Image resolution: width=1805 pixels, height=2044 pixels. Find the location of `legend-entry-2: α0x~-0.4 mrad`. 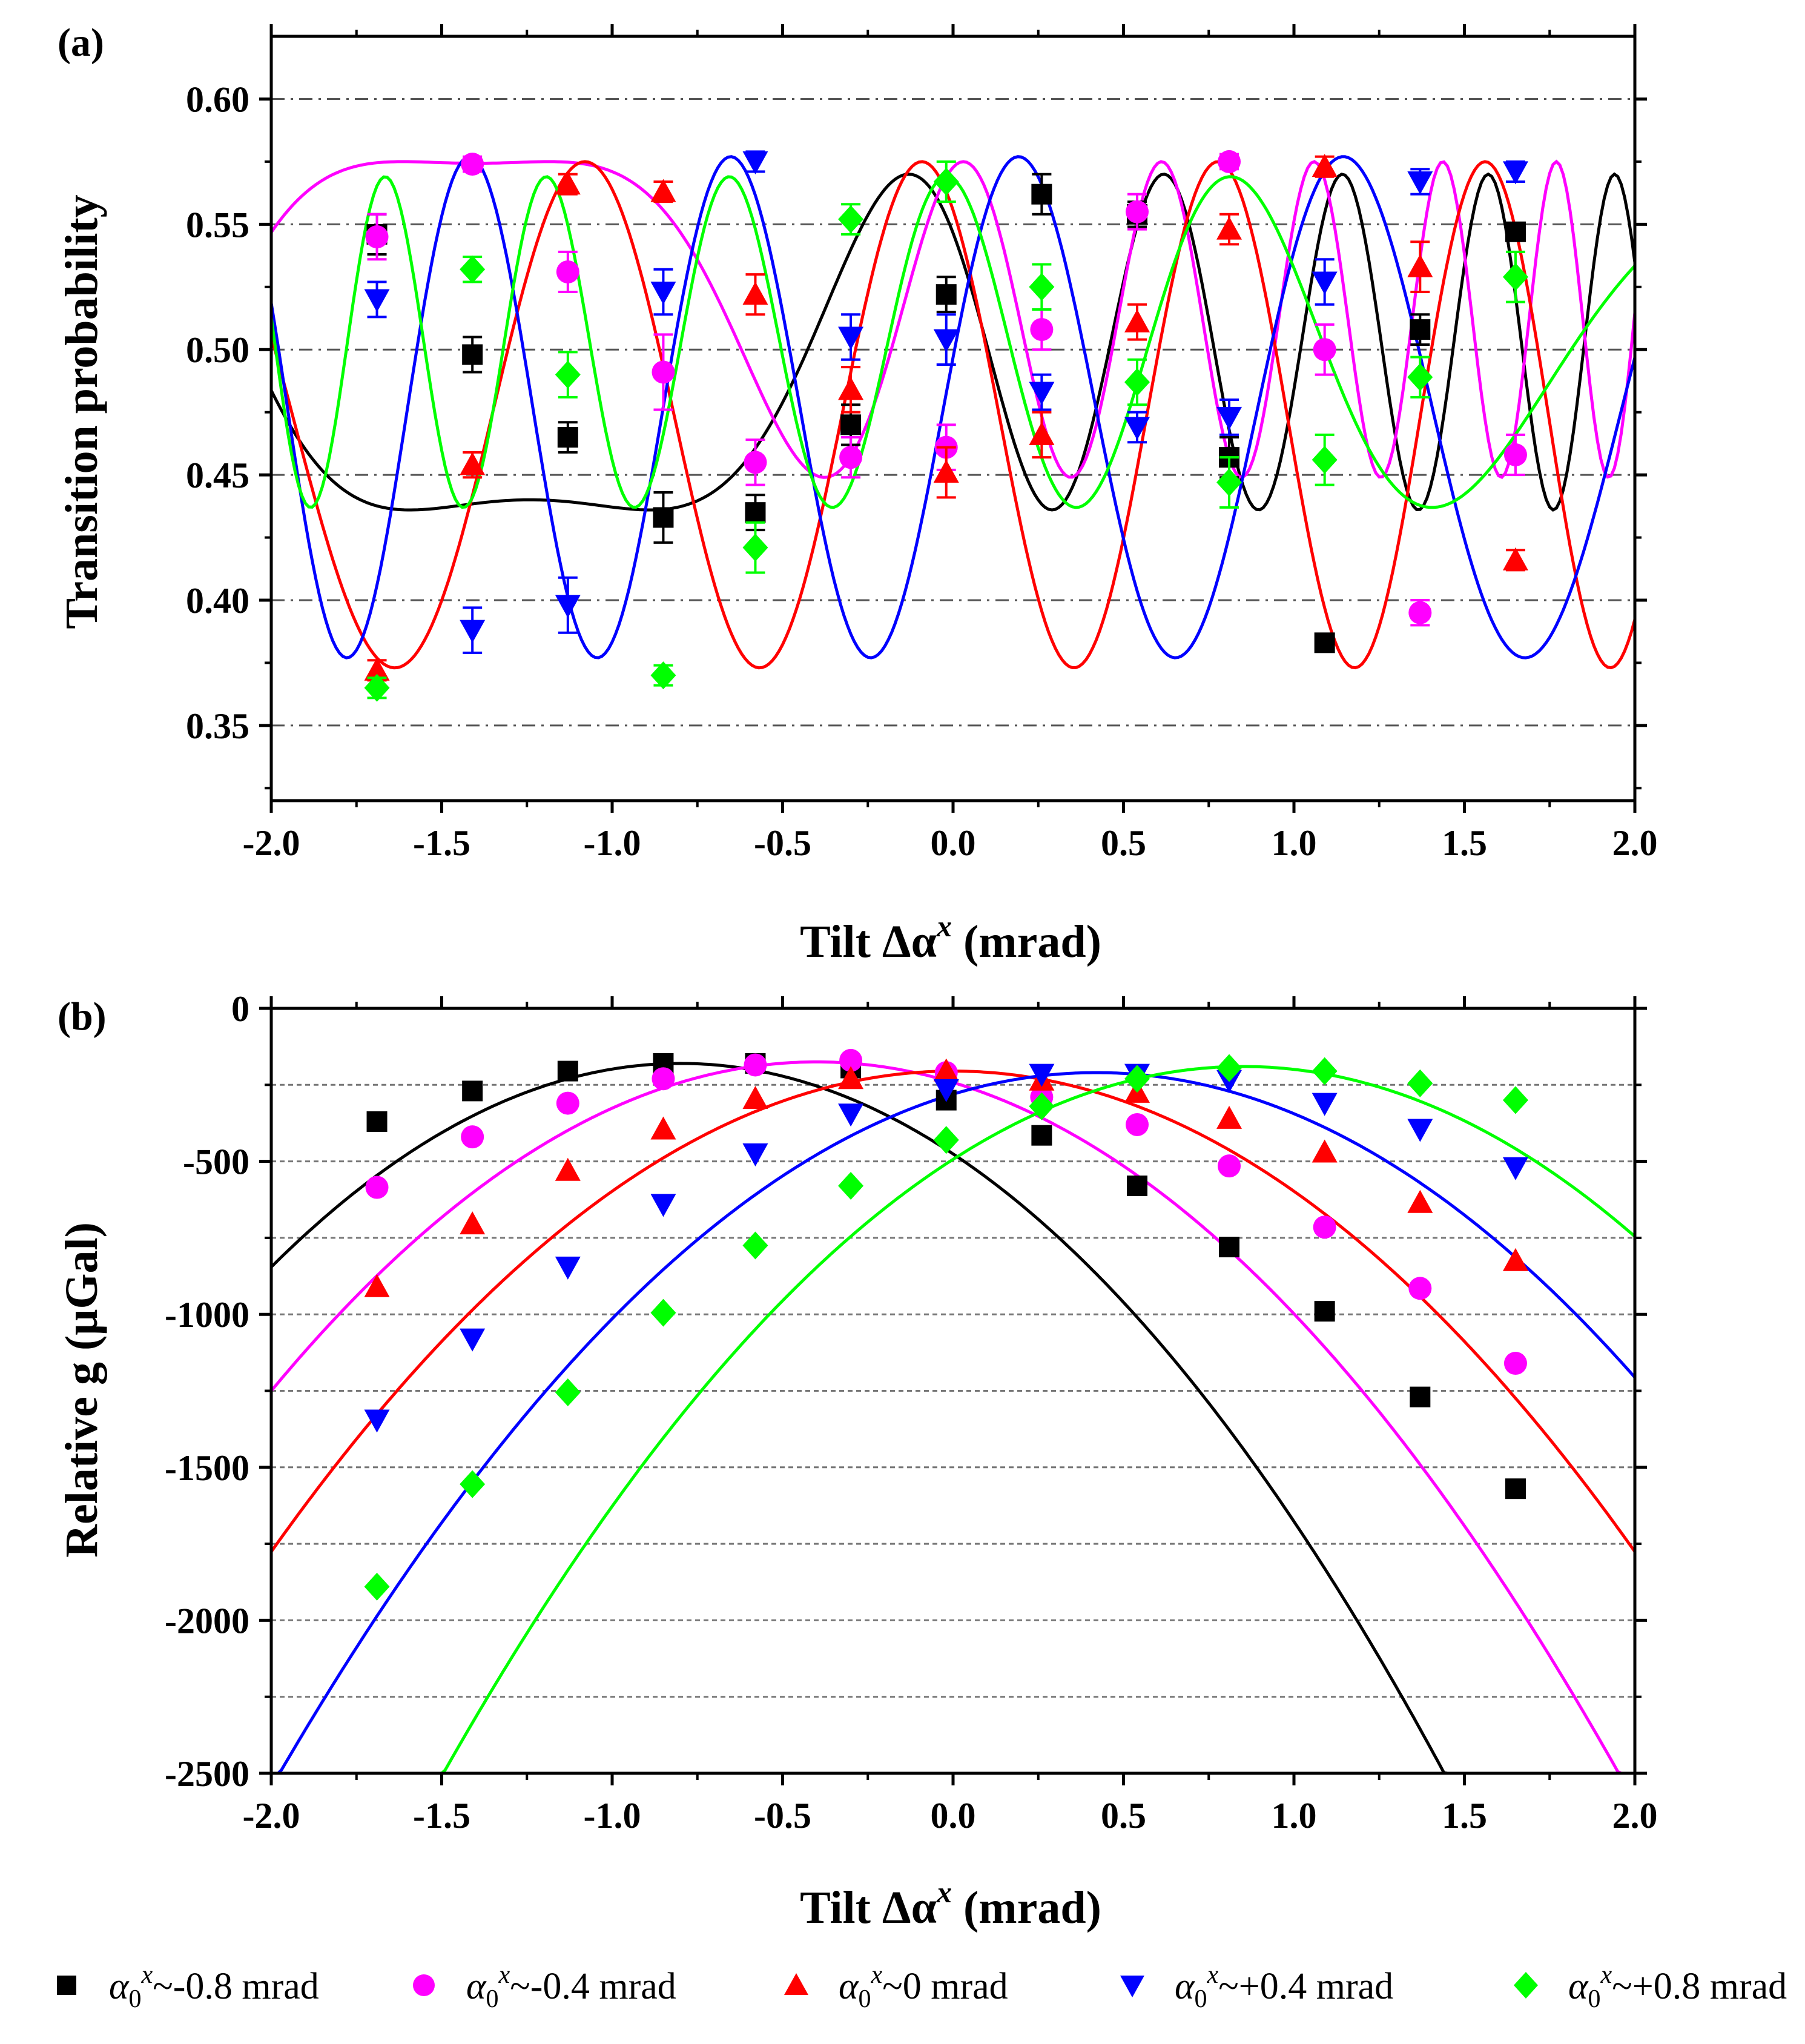

legend-entry-2: α0x~-0.4 mrad is located at coordinates (544, 1987).